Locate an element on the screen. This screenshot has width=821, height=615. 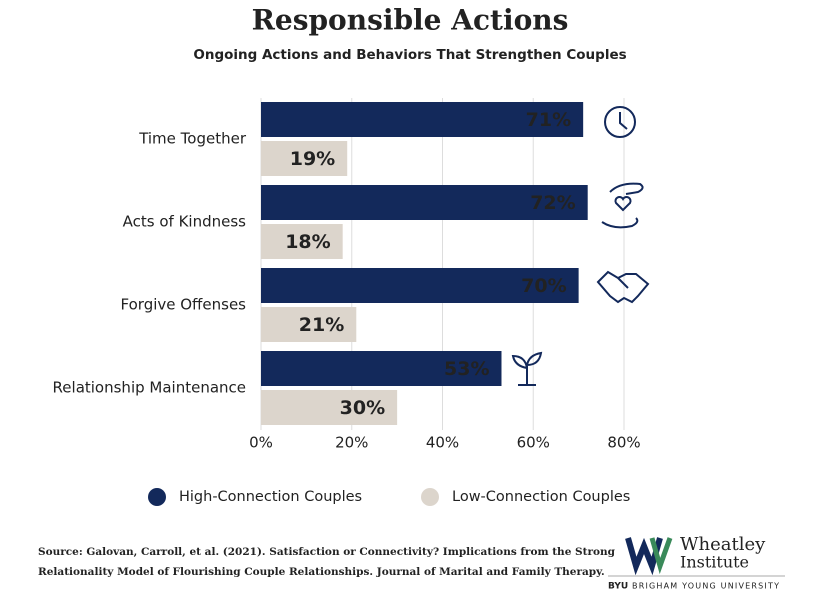
legend-label: Low-Connection Couples is located at coordinates (541, 497).